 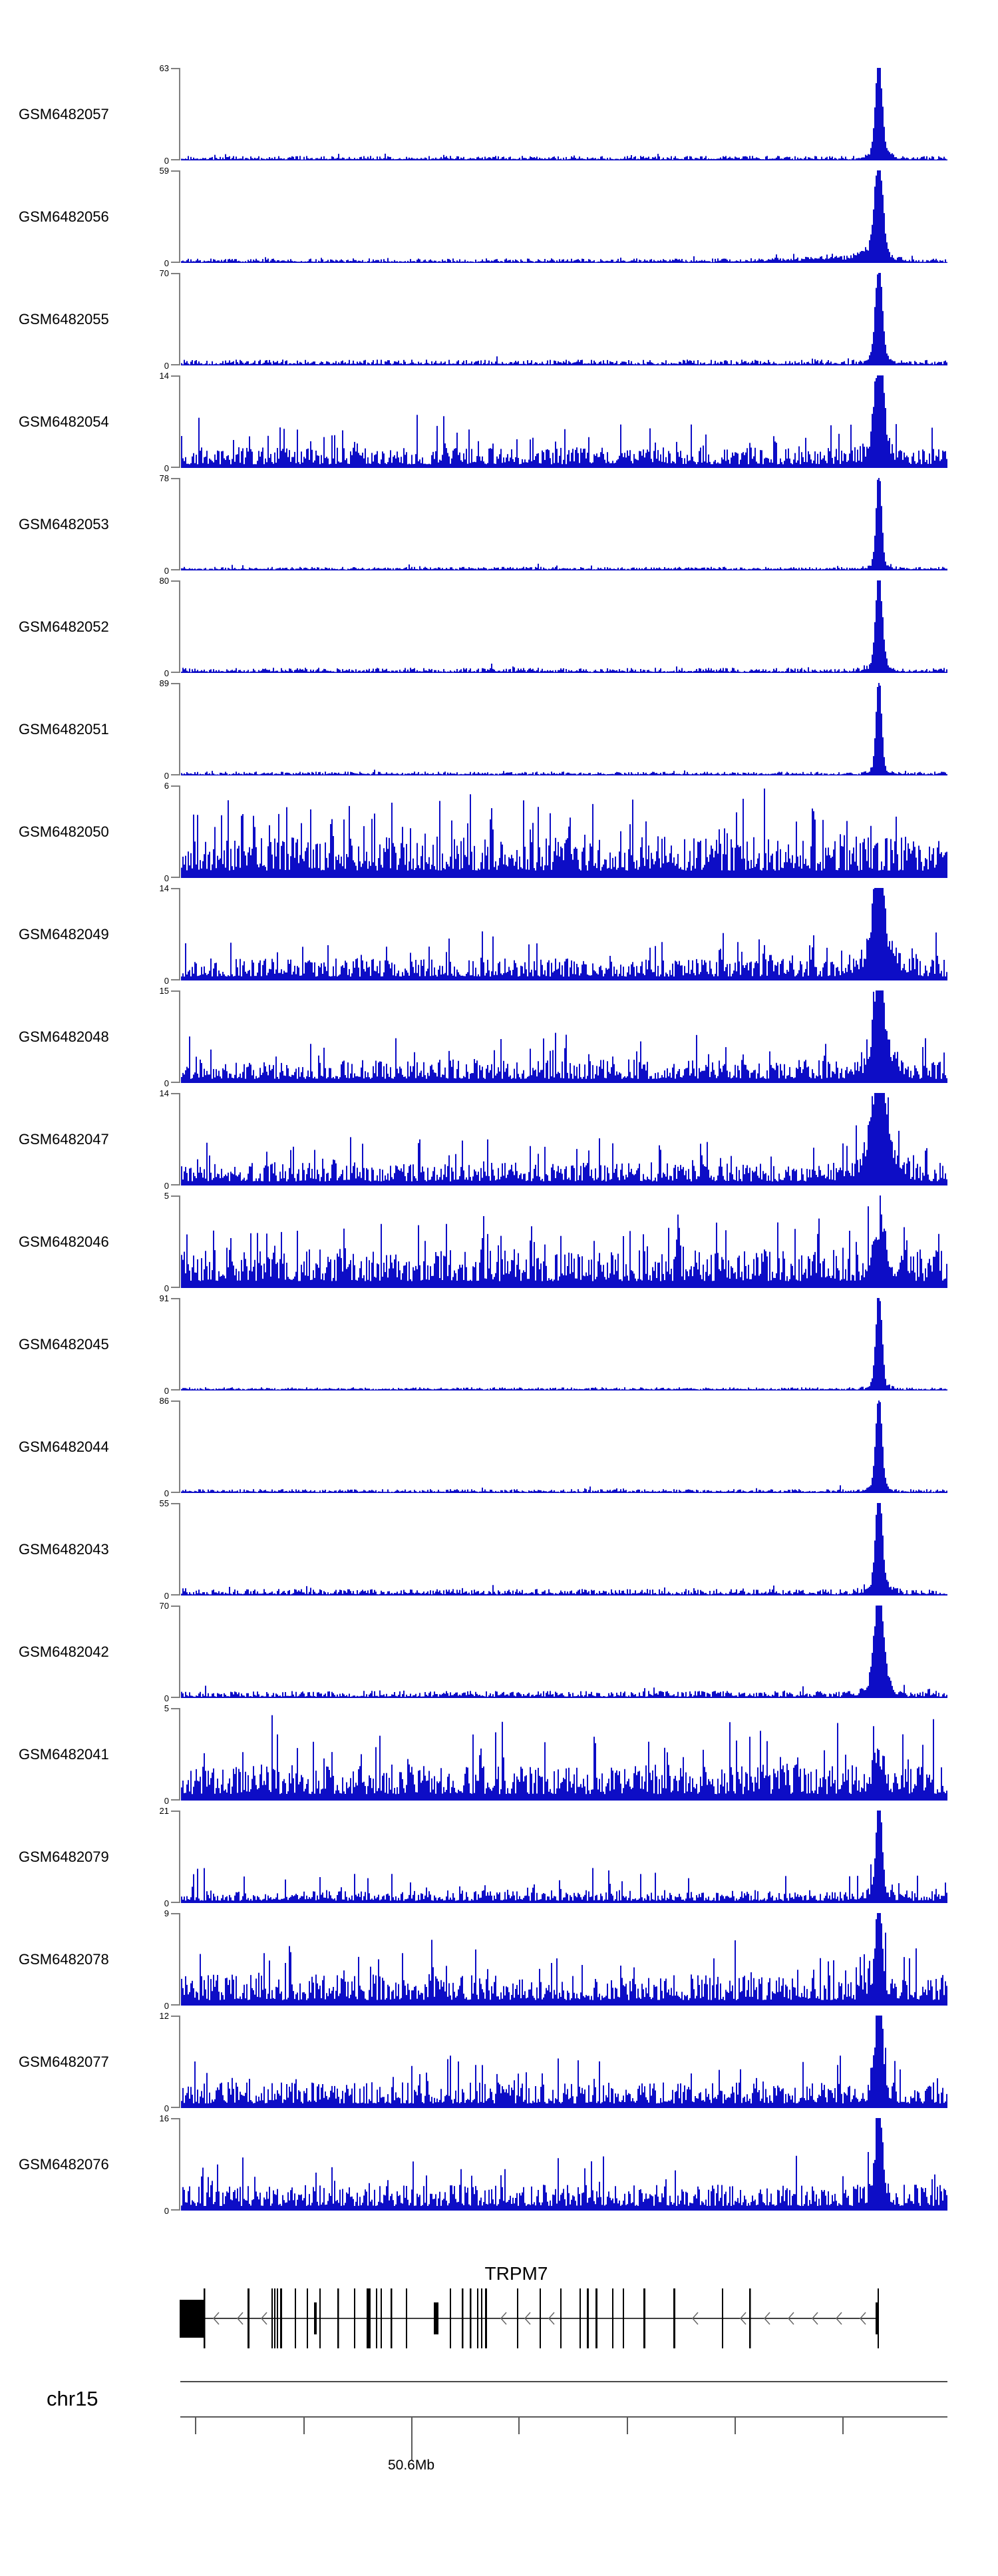 I want to click on track-label: GSM6482054, so click(x=64, y=421).